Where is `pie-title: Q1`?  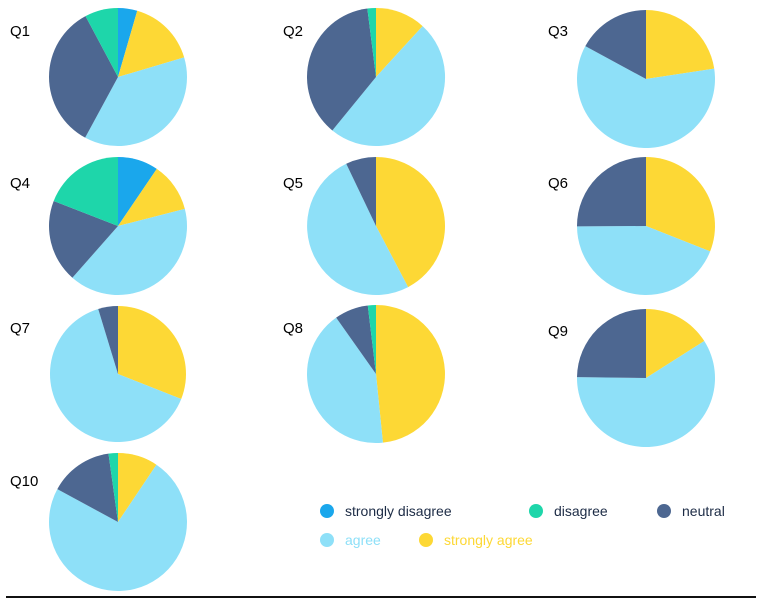
pie-title: Q1 is located at coordinates (20, 31).